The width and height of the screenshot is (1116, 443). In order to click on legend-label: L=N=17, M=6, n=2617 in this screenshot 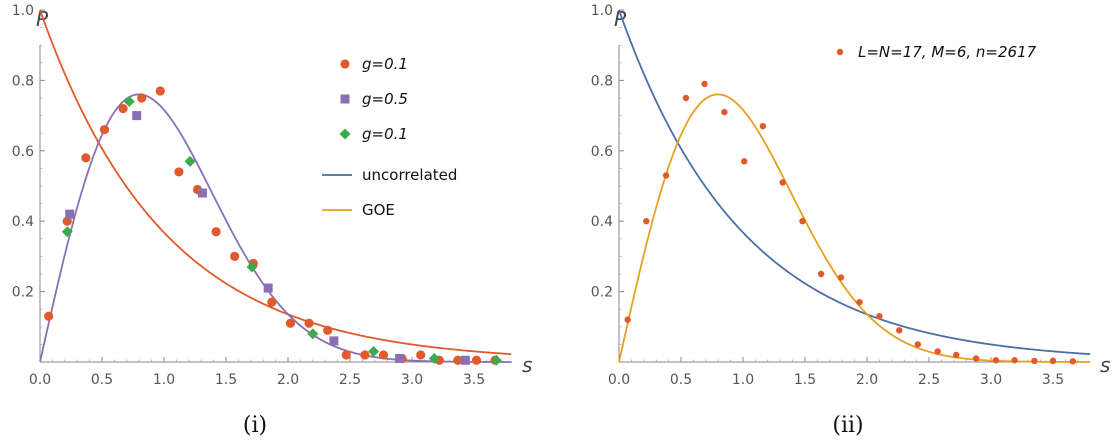, I will do `click(947, 52)`.